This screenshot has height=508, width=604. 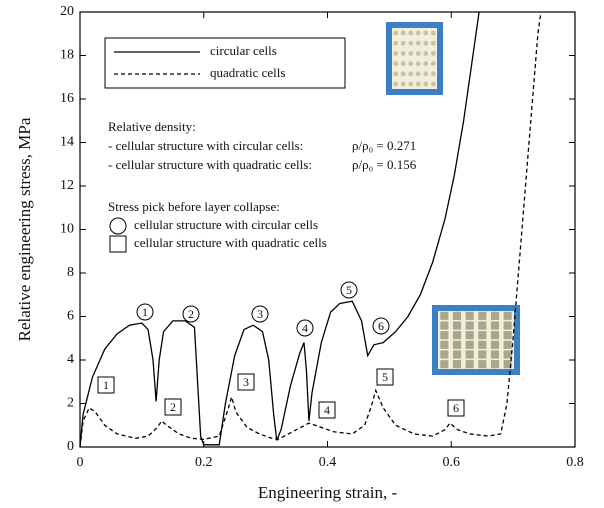 What do you see at coordinates (70, 359) in the screenshot?
I see `y-tick-label: 4` at bounding box center [70, 359].